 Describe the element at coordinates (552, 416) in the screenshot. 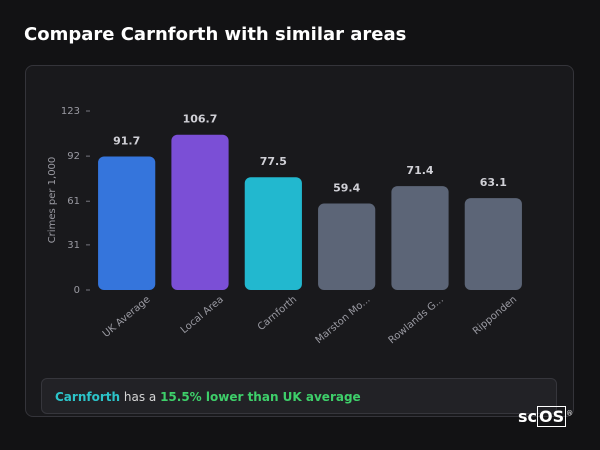

I see `brand-boxed: OS` at that location.